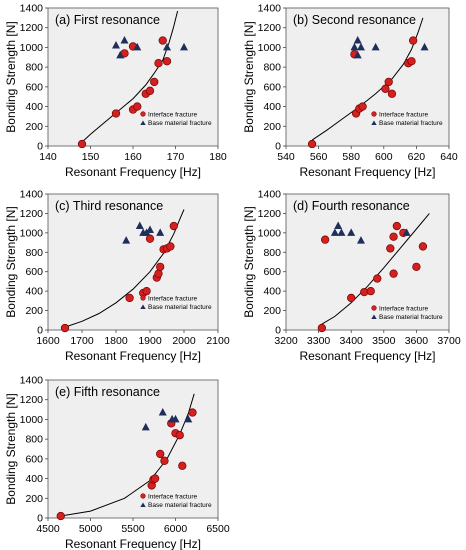 The width and height of the screenshot is (466, 550). What do you see at coordinates (48, 529) in the screenshot?
I see `x-tick-label: 4500` at bounding box center [48, 529].